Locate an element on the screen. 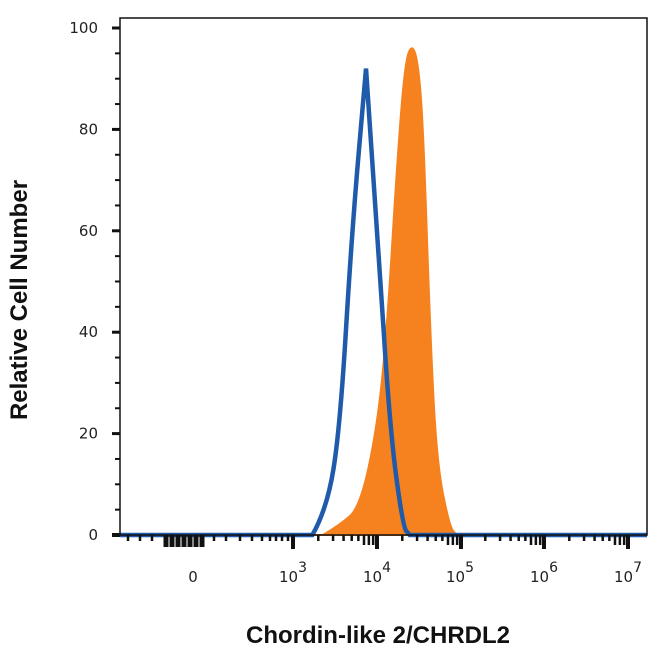 This screenshot has height=654, width=650. y-tick-label: 0 is located at coordinates (93, 535).